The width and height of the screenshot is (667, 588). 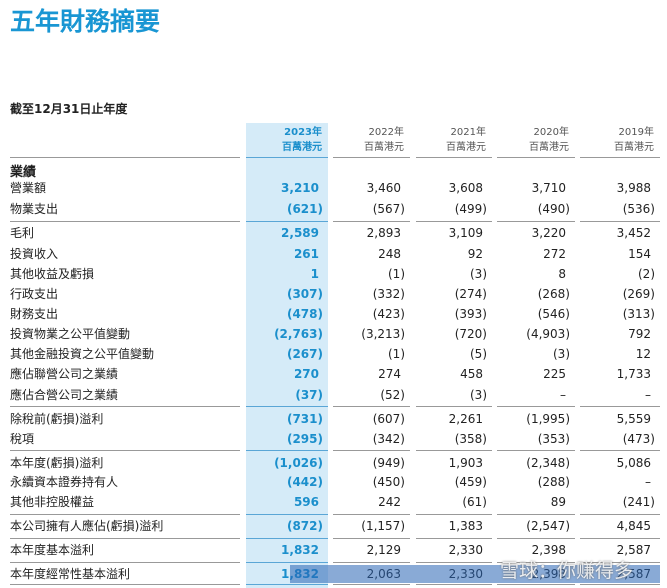 What do you see at coordinates (64, 374) in the screenshot?
I see `row-label: 應佔聯營公司之業績` at bounding box center [64, 374].